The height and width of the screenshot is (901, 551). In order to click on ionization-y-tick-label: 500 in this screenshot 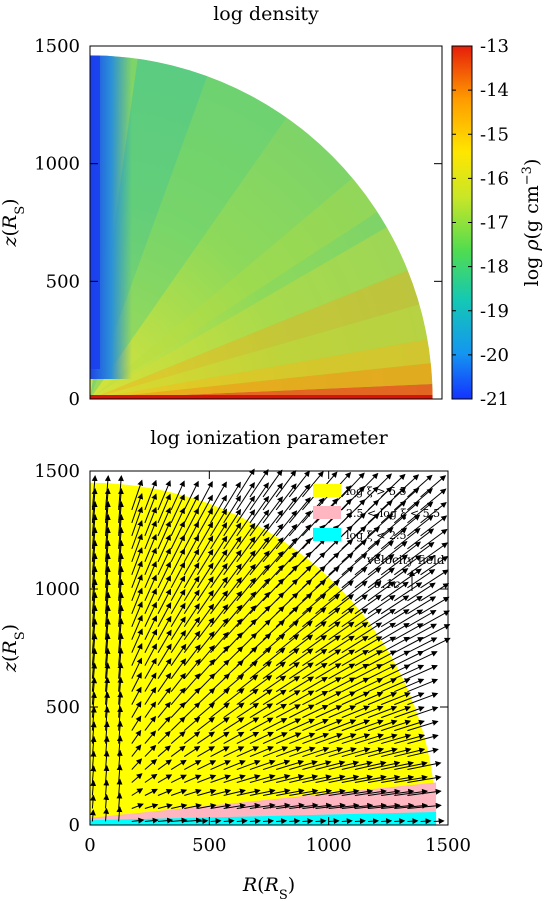, I will do `click(63, 707)`.